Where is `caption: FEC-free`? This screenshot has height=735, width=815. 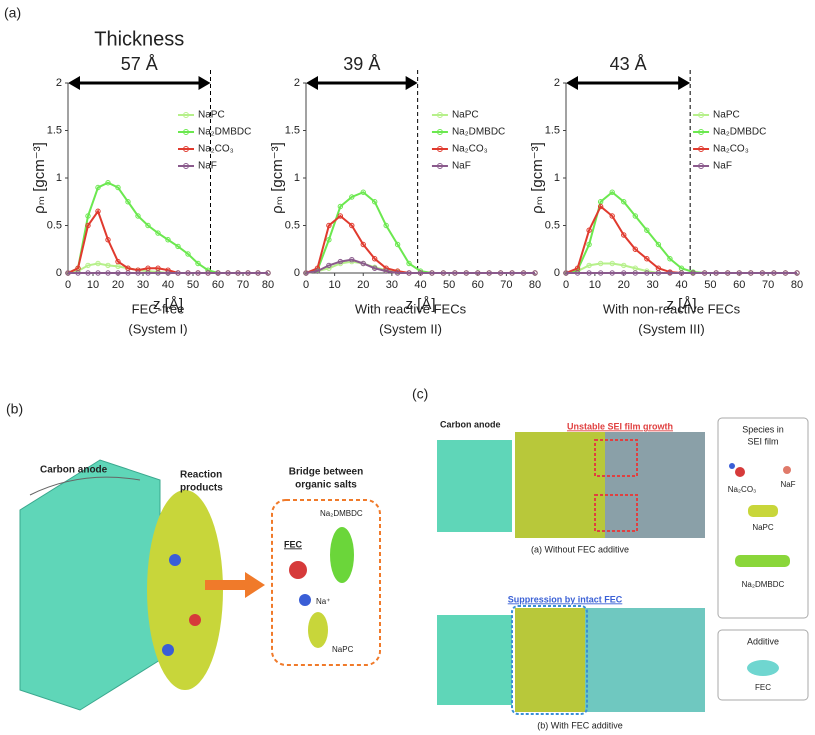
caption: FEC-free is located at coordinates (158, 308).